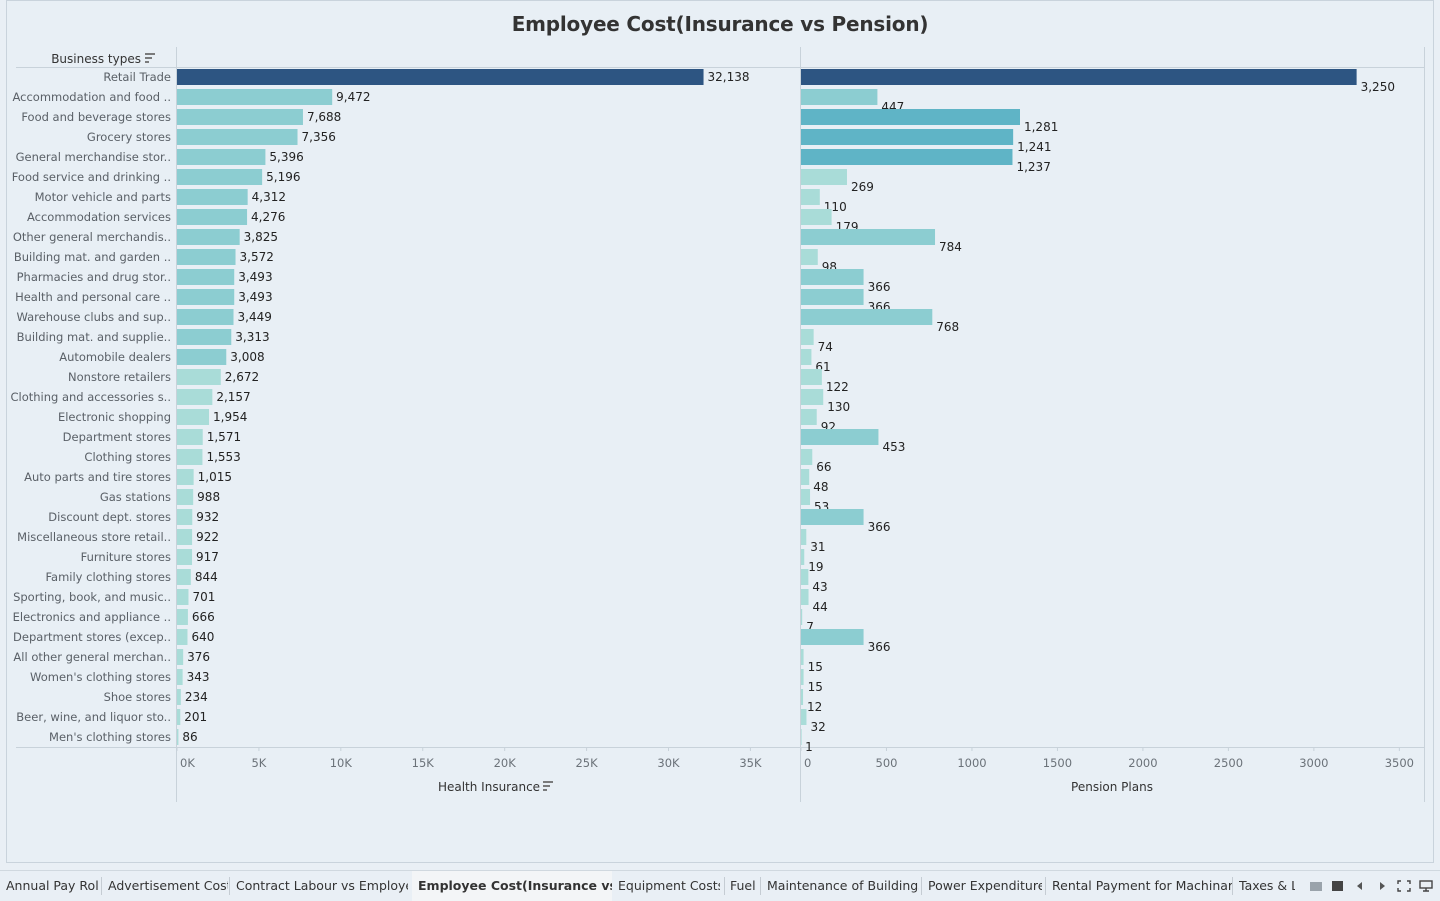 Image resolution: width=1440 pixels, height=901 pixels. Describe the element at coordinates (893, 447) in the screenshot. I see `pension-plan-value-label: 453` at that location.